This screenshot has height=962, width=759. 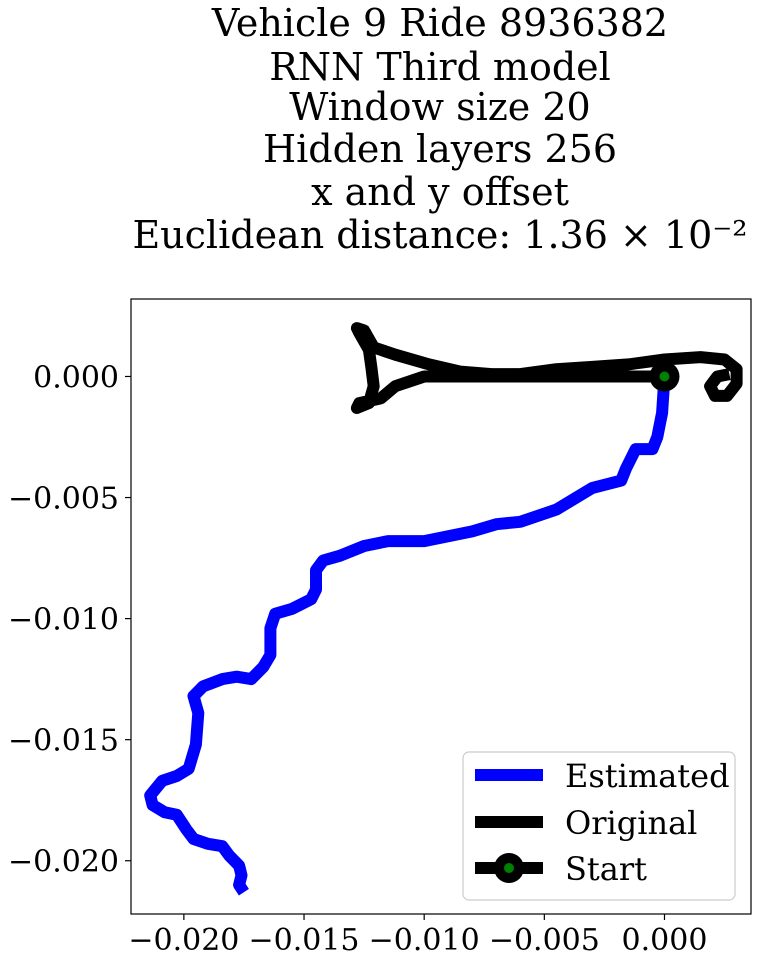 I want to click on legend-label-estimated: Estimated, so click(x=647, y=776).